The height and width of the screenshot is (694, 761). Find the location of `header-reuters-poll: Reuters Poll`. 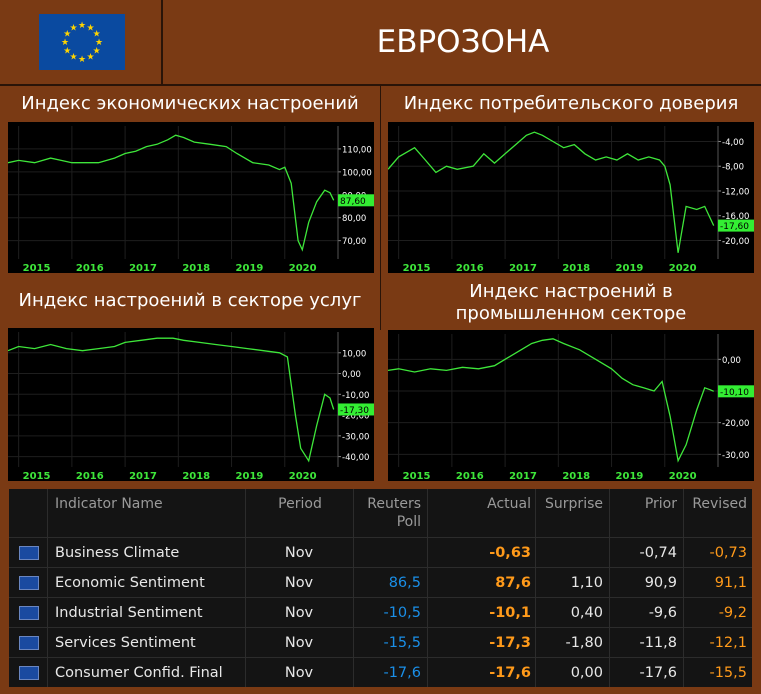

header-reuters-poll: Reuters Poll is located at coordinates (394, 513).